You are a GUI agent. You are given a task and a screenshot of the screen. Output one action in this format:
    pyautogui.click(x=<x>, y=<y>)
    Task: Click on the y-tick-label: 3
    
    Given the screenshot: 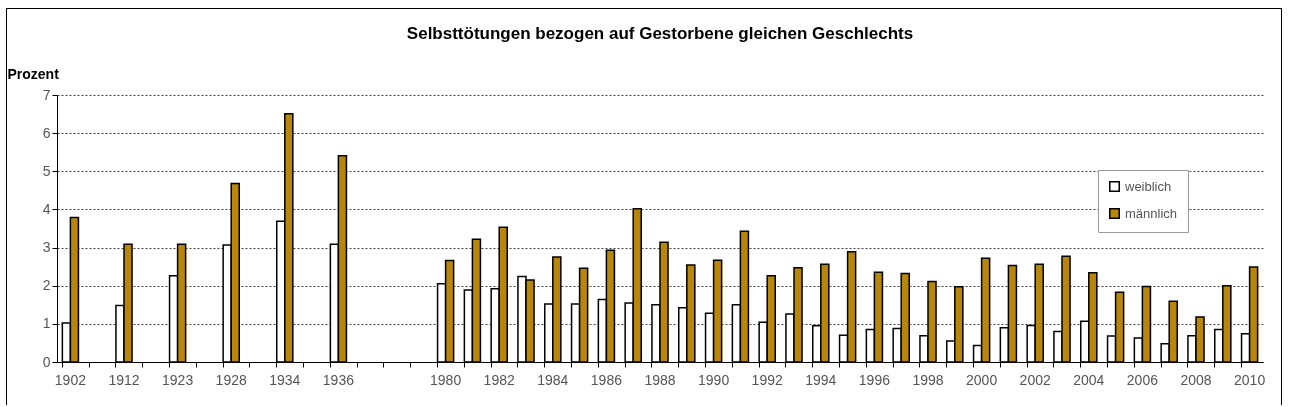 What is the action you would take?
    pyautogui.click(x=46, y=247)
    